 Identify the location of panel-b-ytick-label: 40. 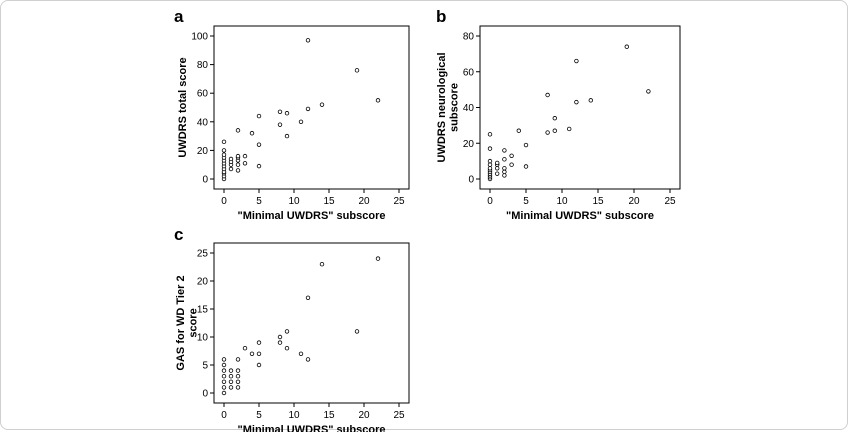
(469, 108).